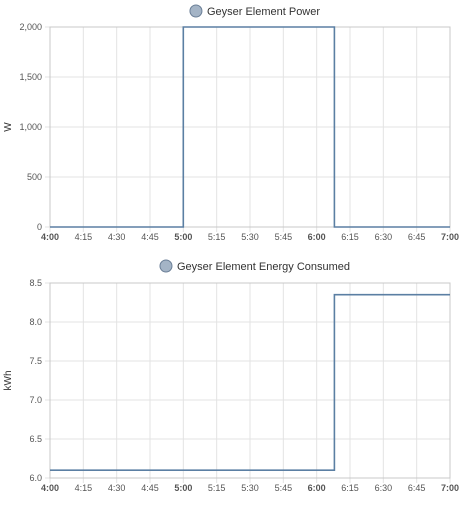  What do you see at coordinates (263, 267) in the screenshot?
I see `legend-label: Geyser Element Energy Consumed` at bounding box center [263, 267].